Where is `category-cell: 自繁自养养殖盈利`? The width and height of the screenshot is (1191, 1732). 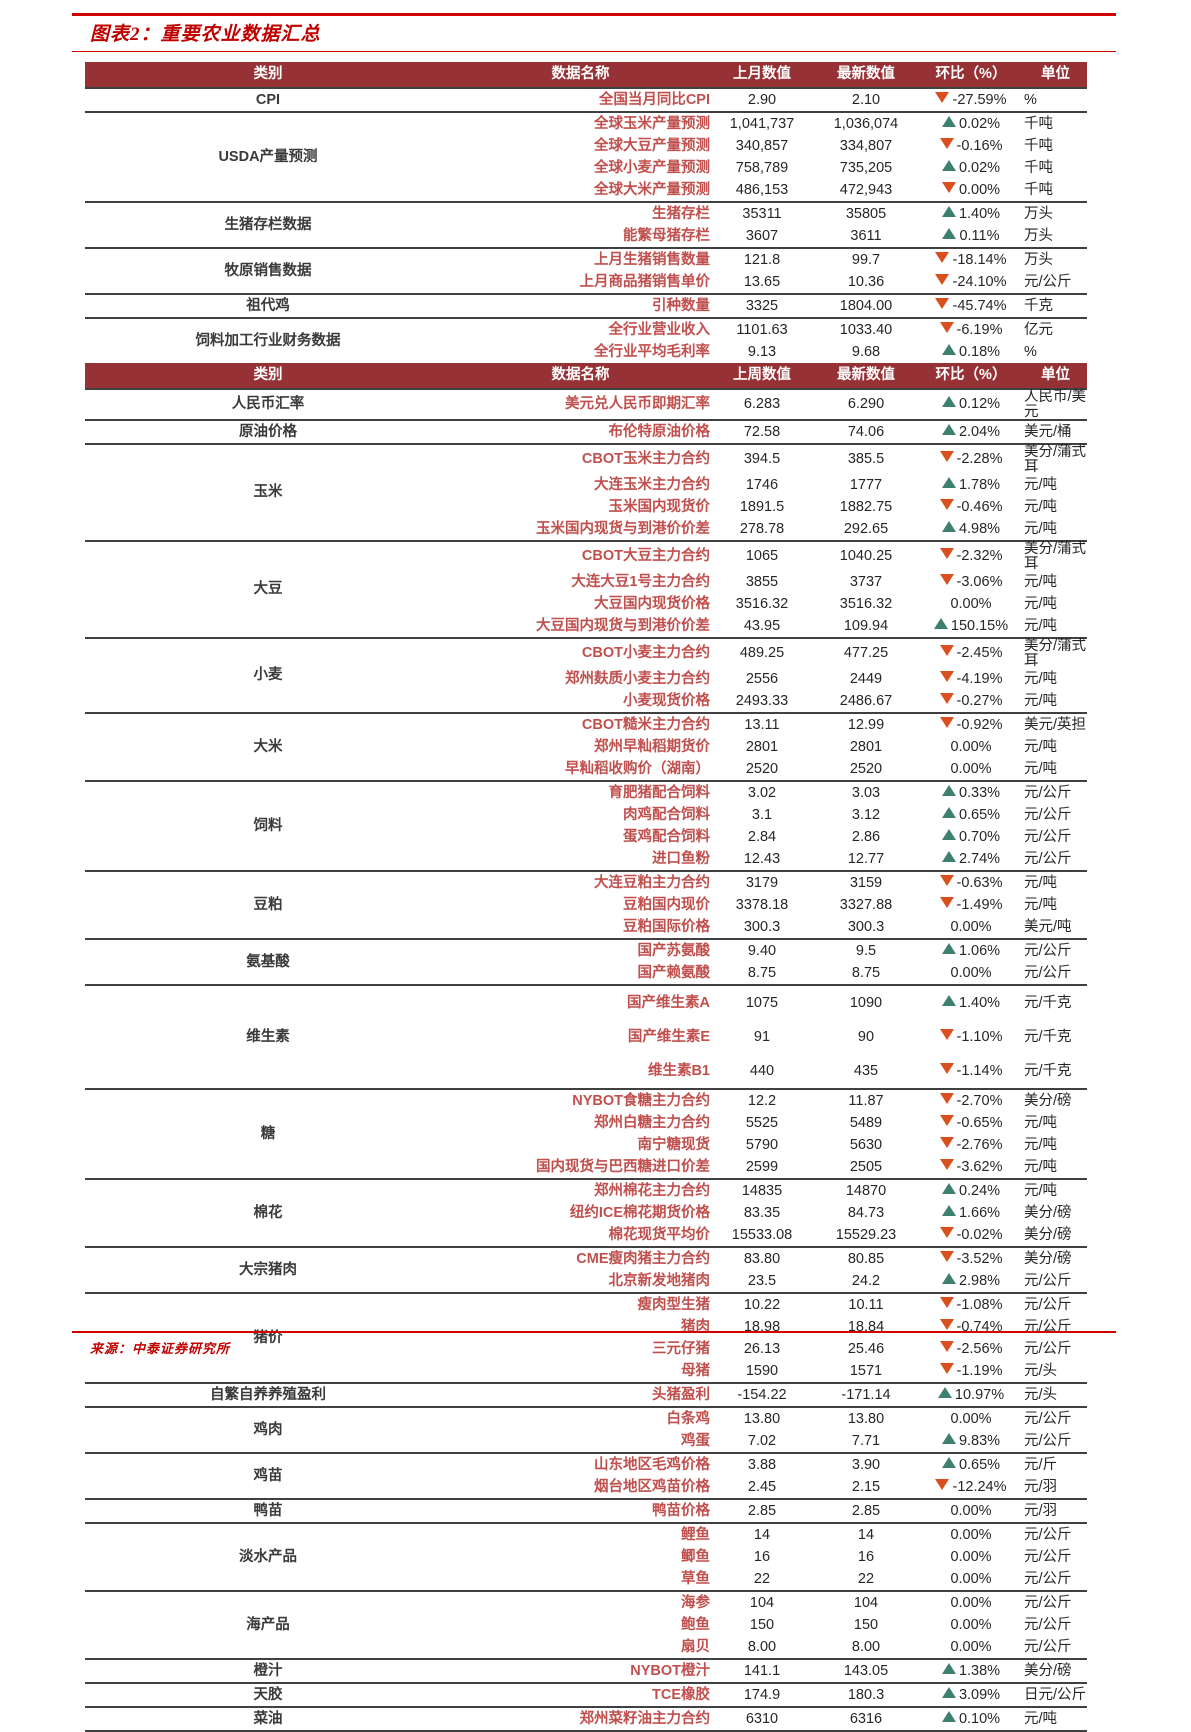 category-cell: 自繁自养养殖盈利 is located at coordinates (268, 1394).